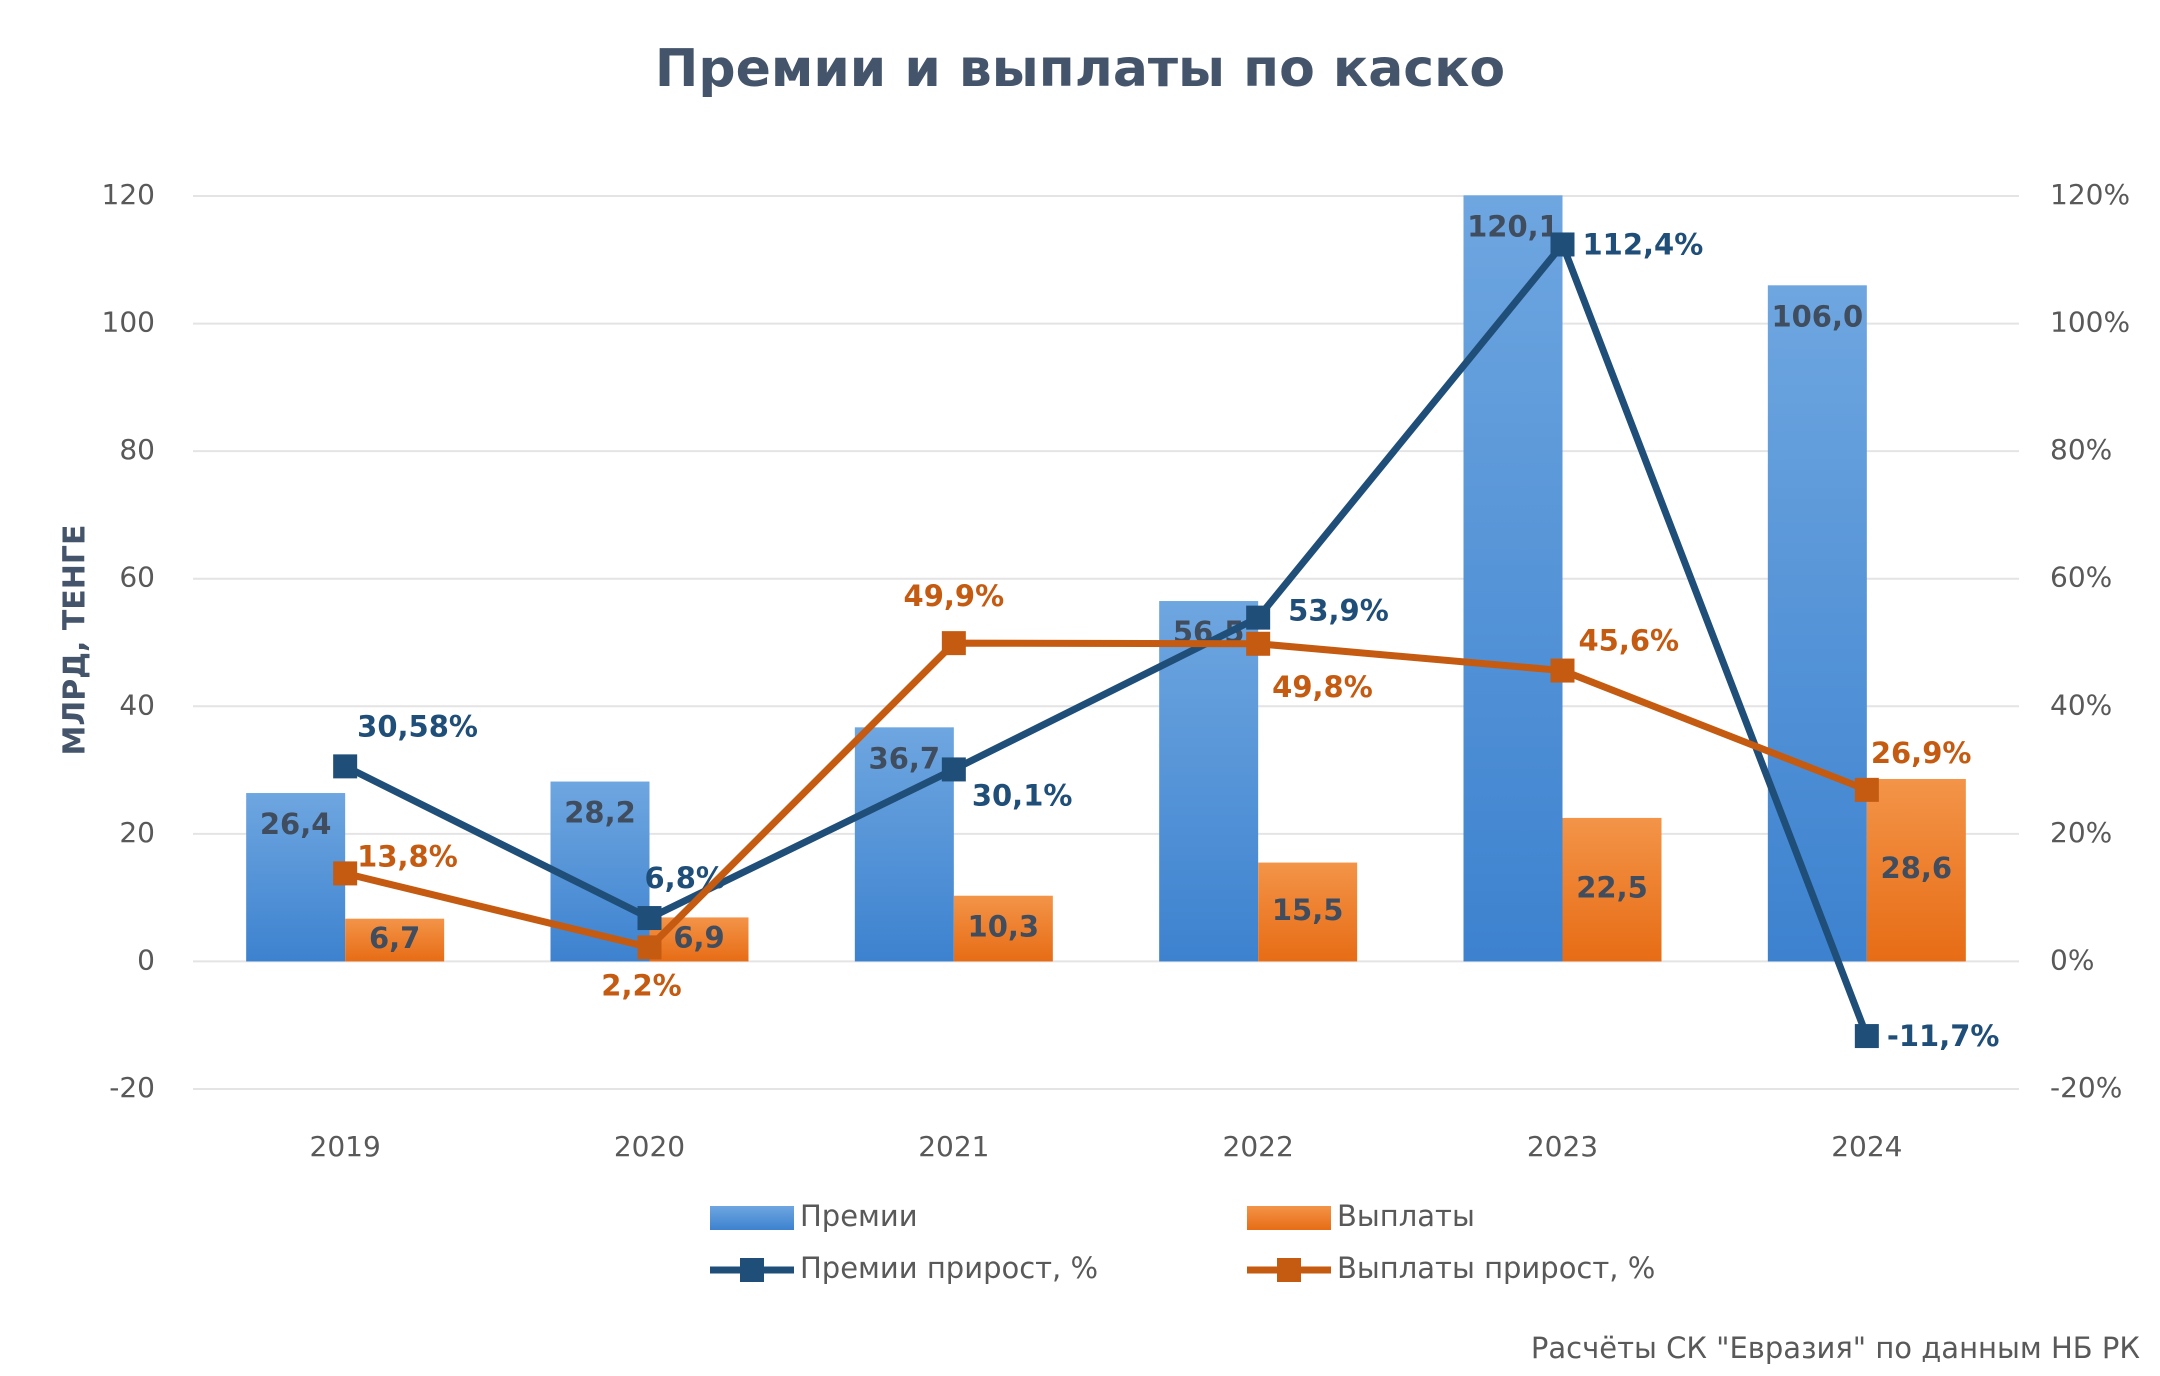 The width and height of the screenshot is (2160, 1376). I want to click on y2-tick-label: 60%, so click(2081, 577).